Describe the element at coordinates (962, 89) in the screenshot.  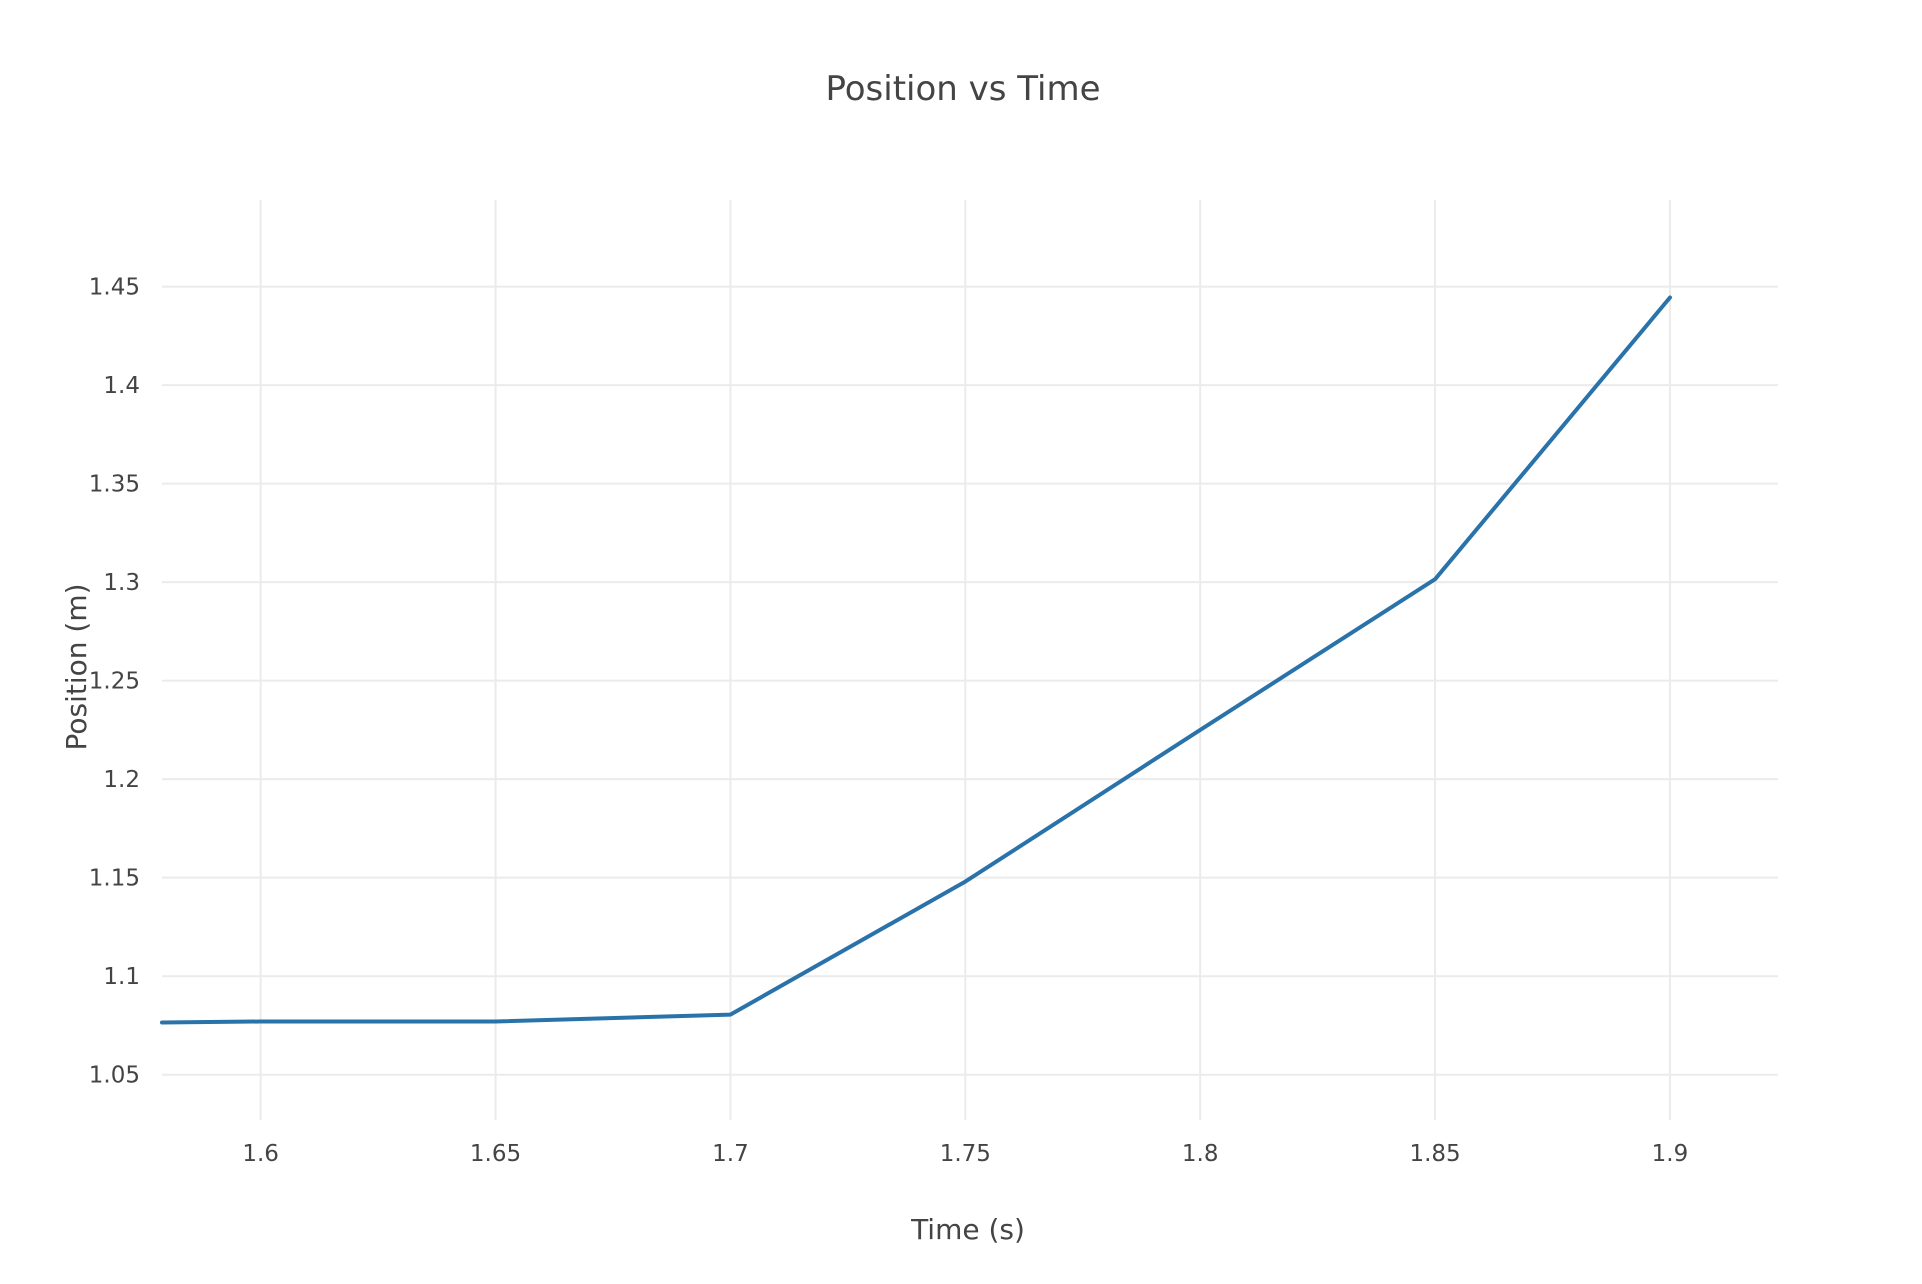
I see `chart-title: Position vs Time` at that location.